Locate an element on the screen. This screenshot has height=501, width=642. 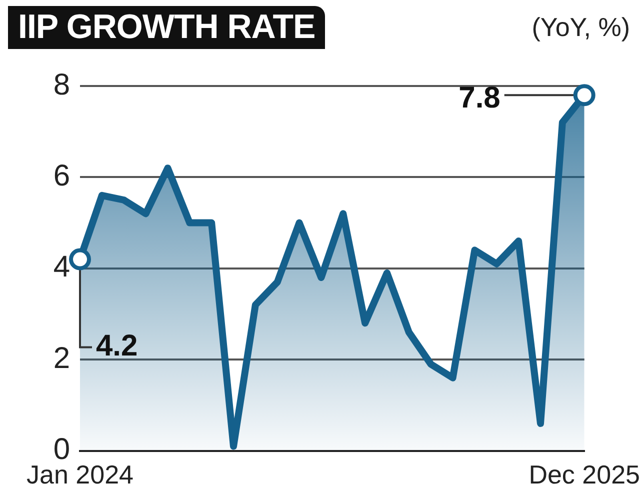
x-tick-label: Dec 2025 is located at coordinates (584, 475).